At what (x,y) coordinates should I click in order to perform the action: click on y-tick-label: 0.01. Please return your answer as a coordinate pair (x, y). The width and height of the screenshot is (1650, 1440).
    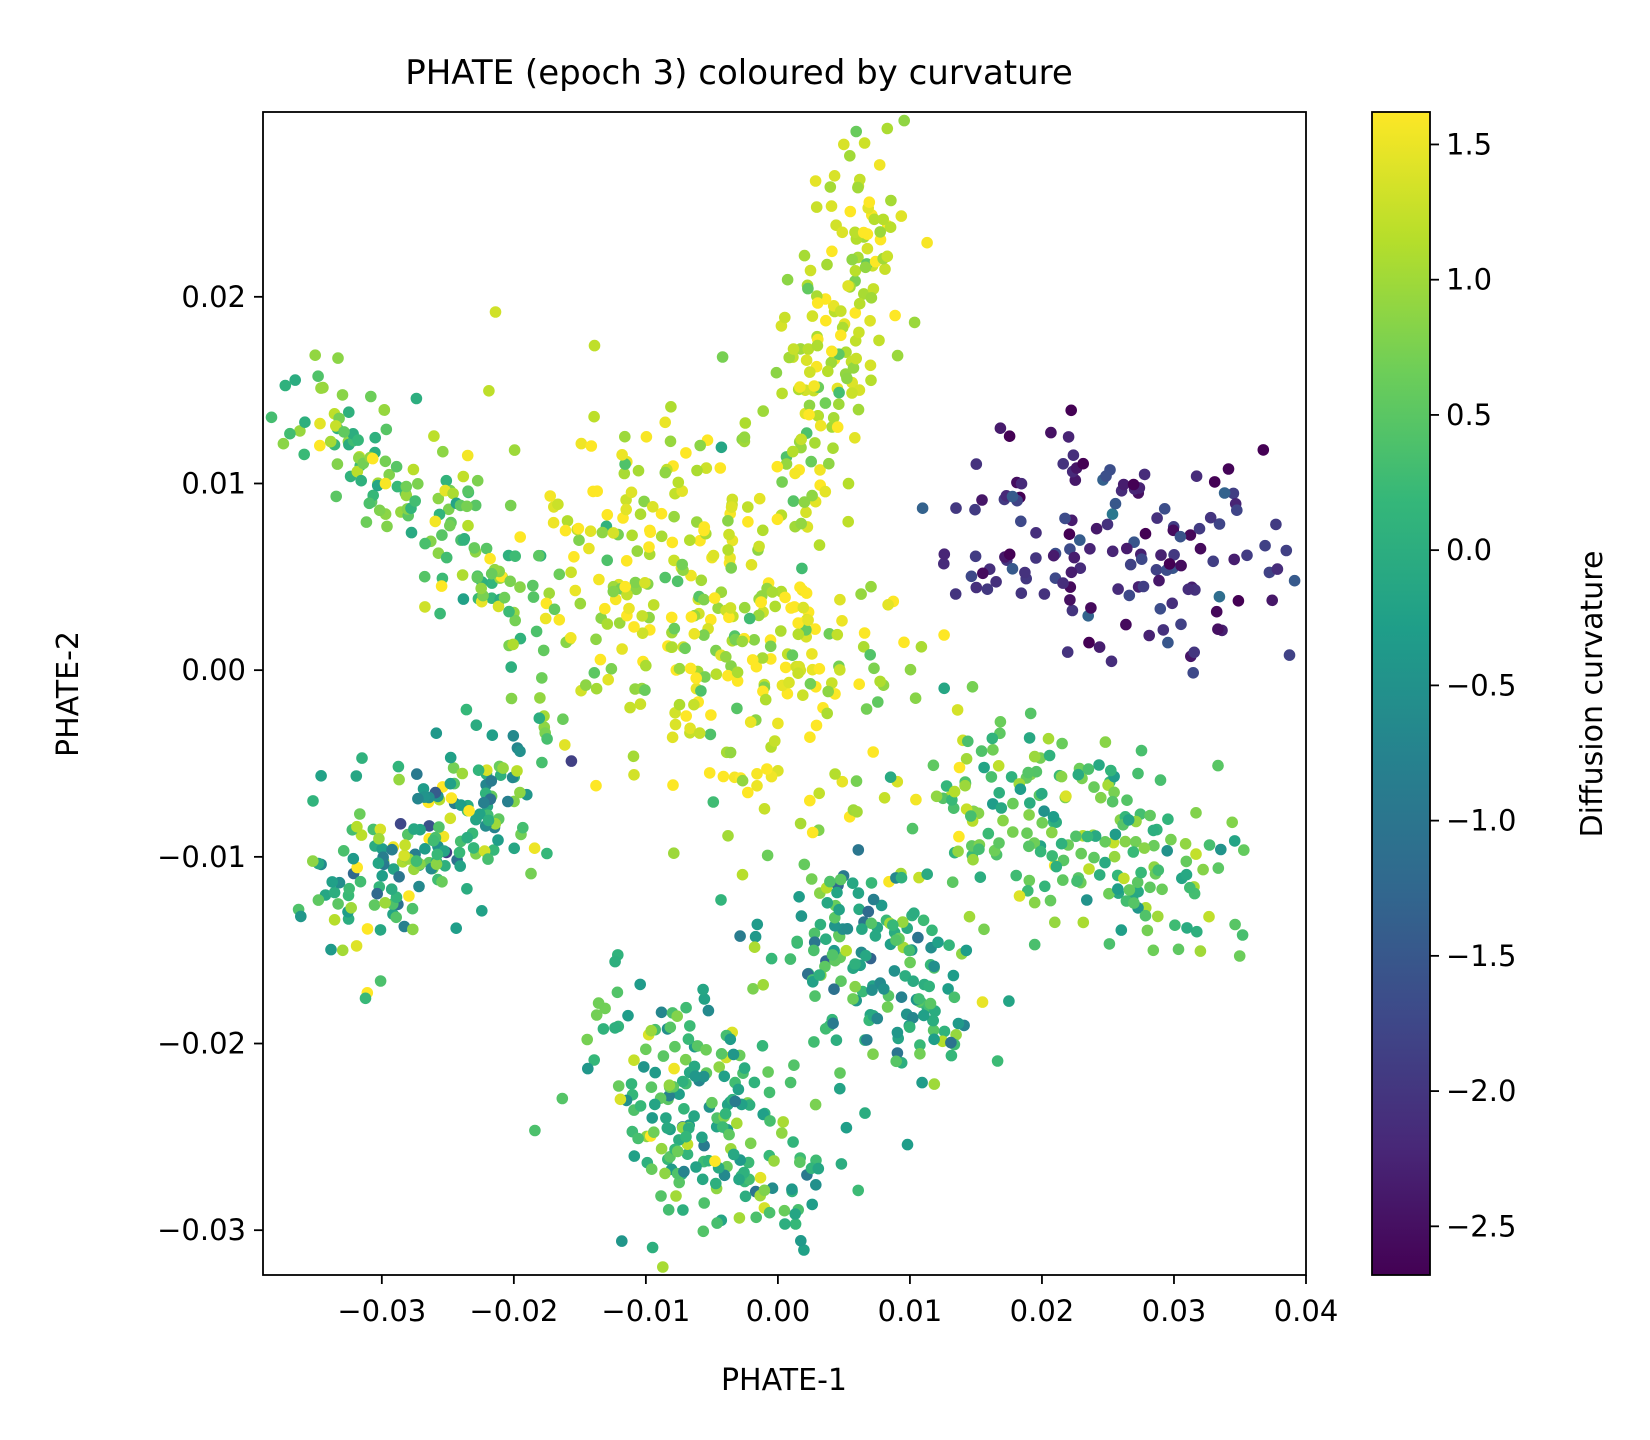
    Looking at the image, I should click on (213, 483).